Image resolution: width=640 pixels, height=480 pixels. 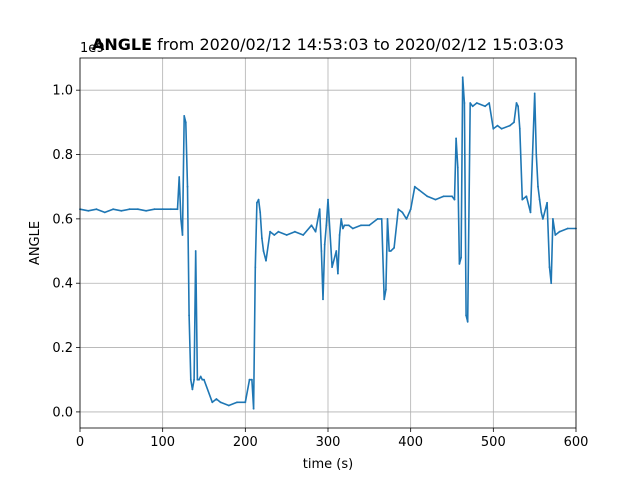 What do you see at coordinates (62, 91) in the screenshot?
I see `y-tick-label: 1.0` at bounding box center [62, 91].